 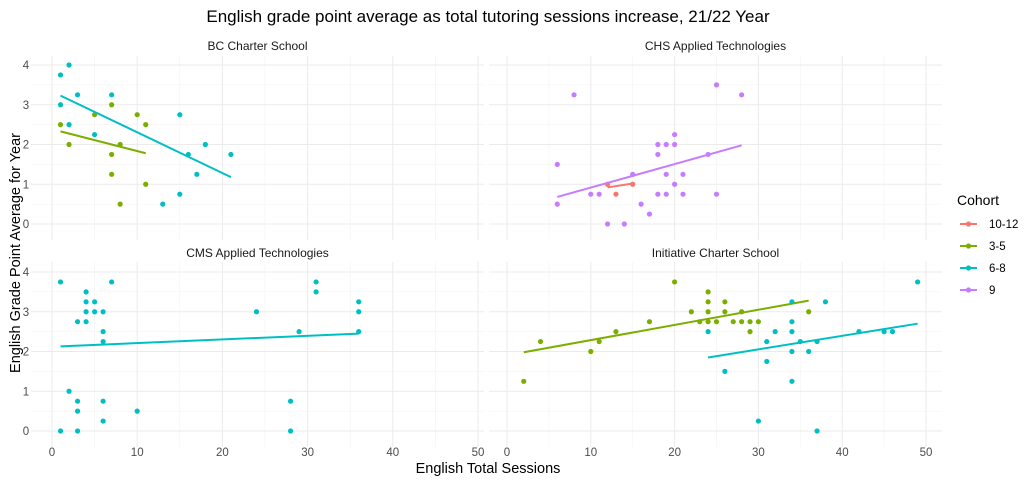 I want to click on legend-label: 9, so click(x=992, y=291).